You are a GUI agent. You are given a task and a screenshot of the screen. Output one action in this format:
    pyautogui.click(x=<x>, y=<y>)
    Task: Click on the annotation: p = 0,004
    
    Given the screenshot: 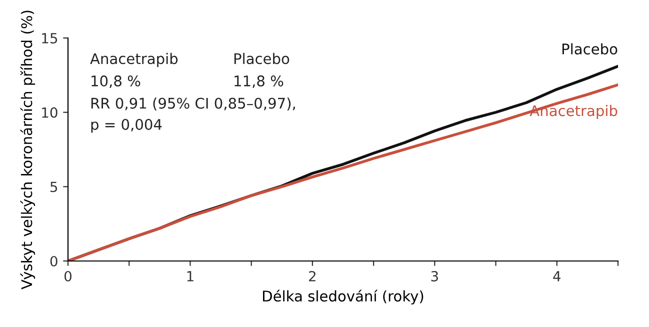 What is the action you would take?
    pyautogui.click(x=126, y=125)
    